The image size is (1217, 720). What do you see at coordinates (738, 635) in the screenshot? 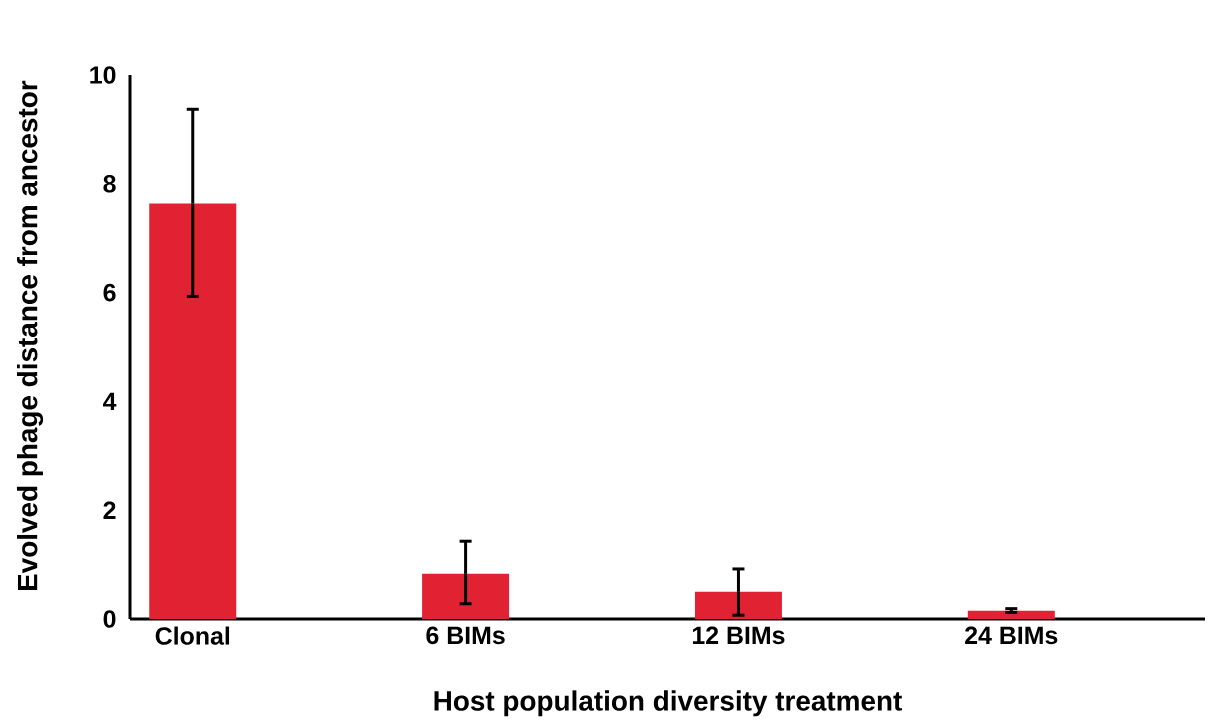
I see `x-tick-label: 12 BIMs` at bounding box center [738, 635].